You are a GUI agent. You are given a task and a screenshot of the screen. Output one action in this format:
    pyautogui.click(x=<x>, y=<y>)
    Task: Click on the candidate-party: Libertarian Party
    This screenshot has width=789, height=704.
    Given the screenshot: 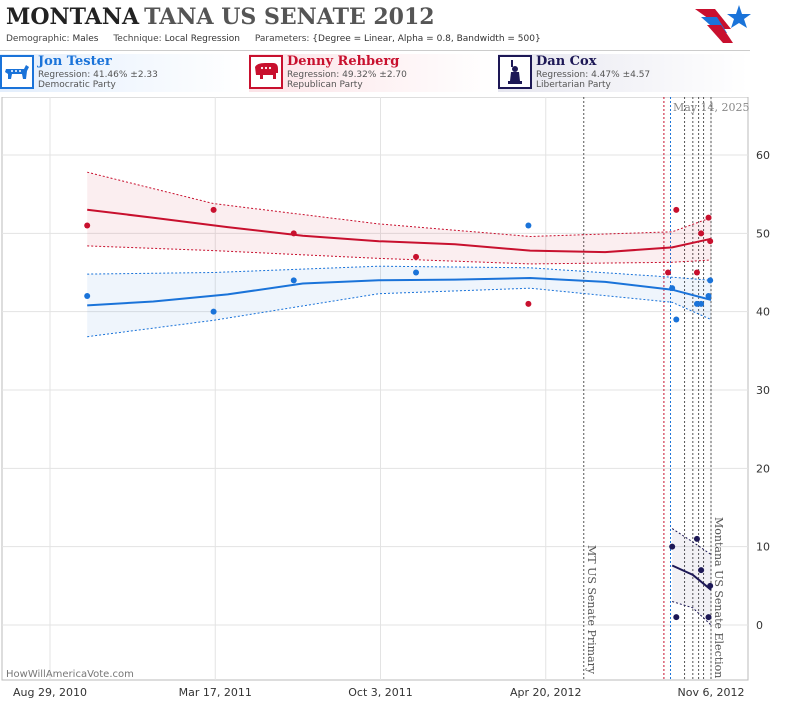 What is the action you would take?
    pyautogui.click(x=573, y=85)
    